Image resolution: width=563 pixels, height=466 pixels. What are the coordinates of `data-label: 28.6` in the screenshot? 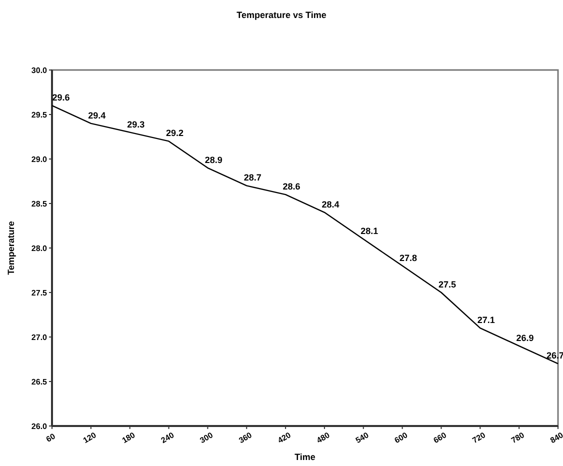 It's located at (291, 187).